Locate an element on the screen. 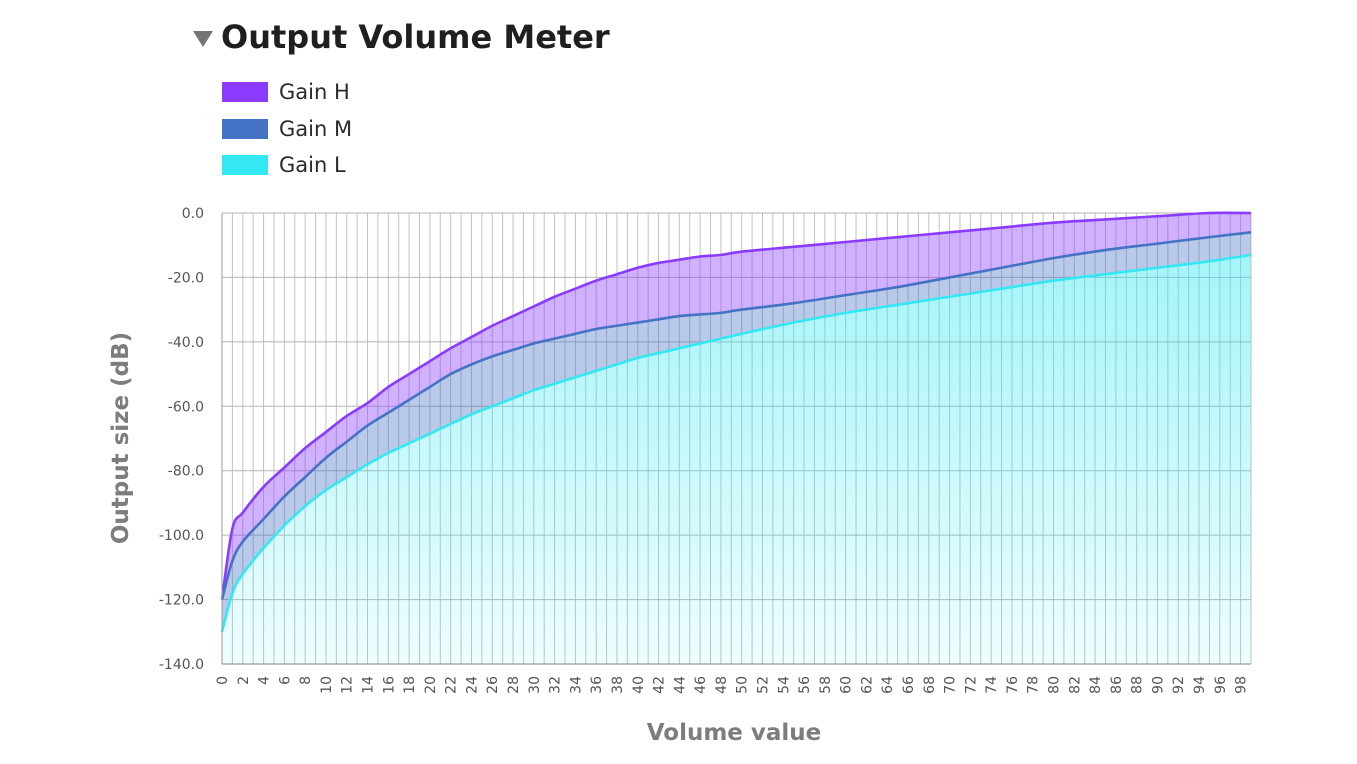 This screenshot has width=1357, height=764. y-tick-label: -80.0 is located at coordinates (186, 472).